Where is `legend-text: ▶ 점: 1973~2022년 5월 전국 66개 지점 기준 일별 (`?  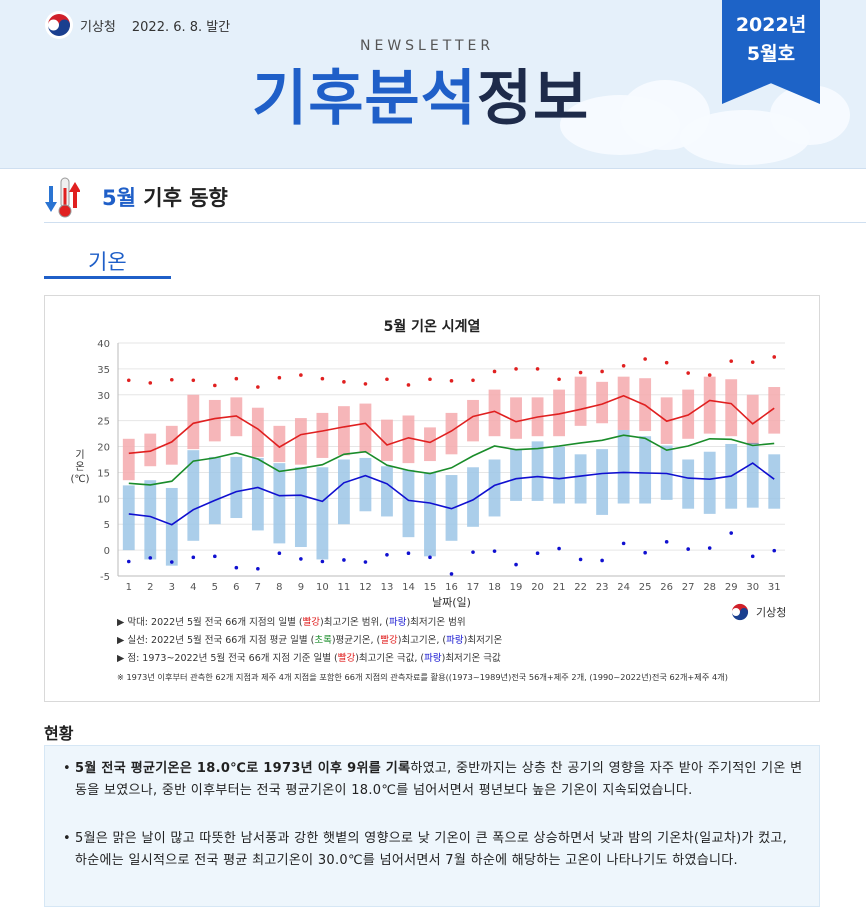 legend-text: ▶ 점: 1973~2022년 5월 전국 66개 지점 기준 일별 ( is located at coordinates (227, 658).